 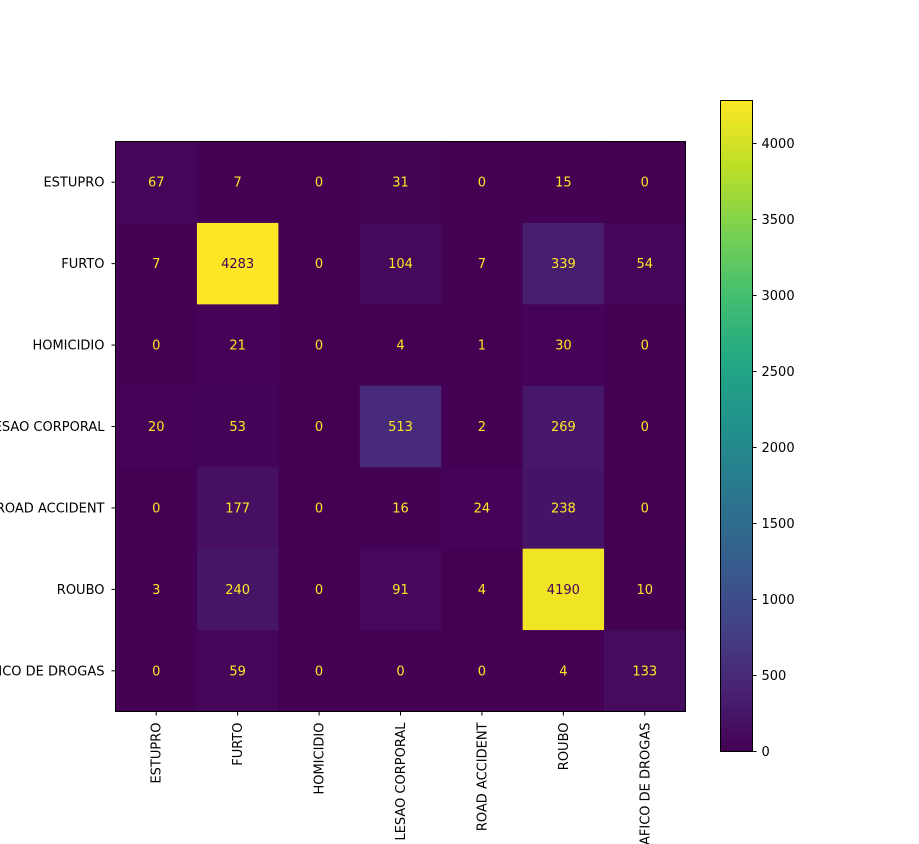 What do you see at coordinates (645, 590) in the screenshot?
I see `cell-value-label: 10` at bounding box center [645, 590].